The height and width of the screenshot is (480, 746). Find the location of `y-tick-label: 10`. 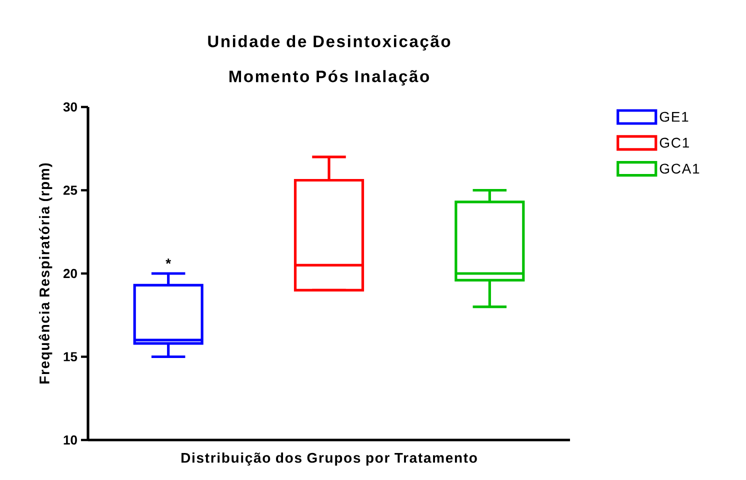

y-tick-label: 10 is located at coordinates (70, 440).